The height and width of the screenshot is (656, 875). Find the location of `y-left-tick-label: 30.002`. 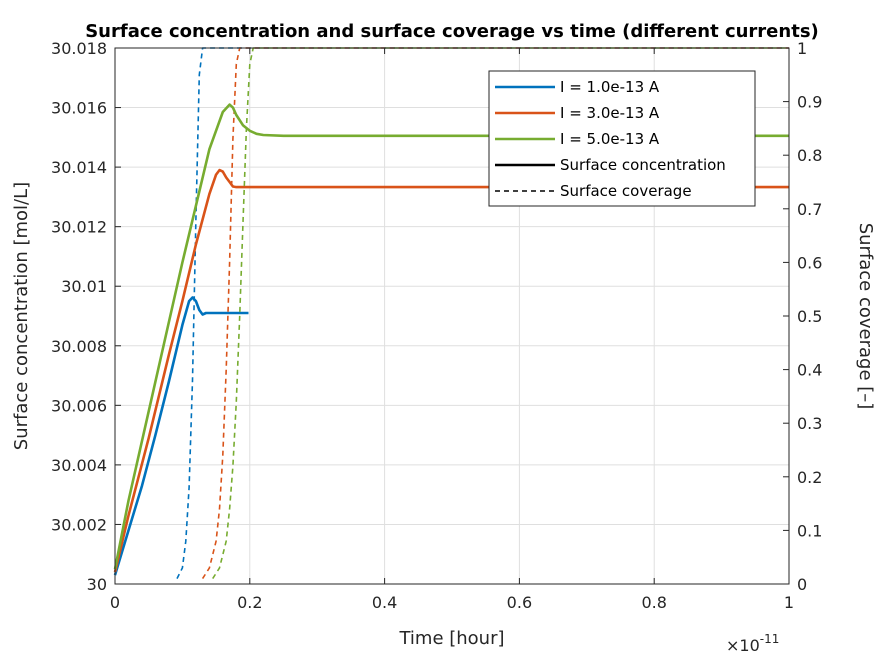

y-left-tick-label: 30.002 is located at coordinates (79, 524).